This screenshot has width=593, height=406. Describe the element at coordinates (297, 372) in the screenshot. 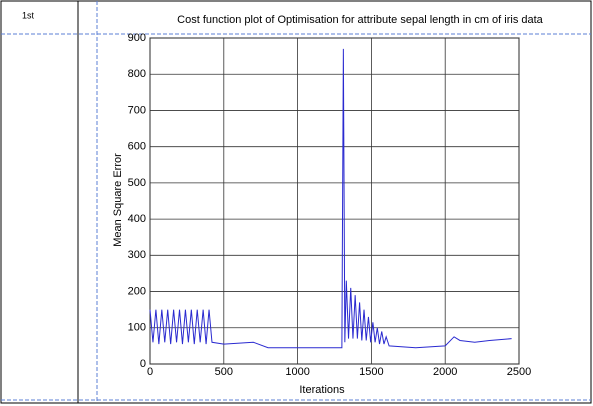

I see `x-tick-label: 1000` at that location.